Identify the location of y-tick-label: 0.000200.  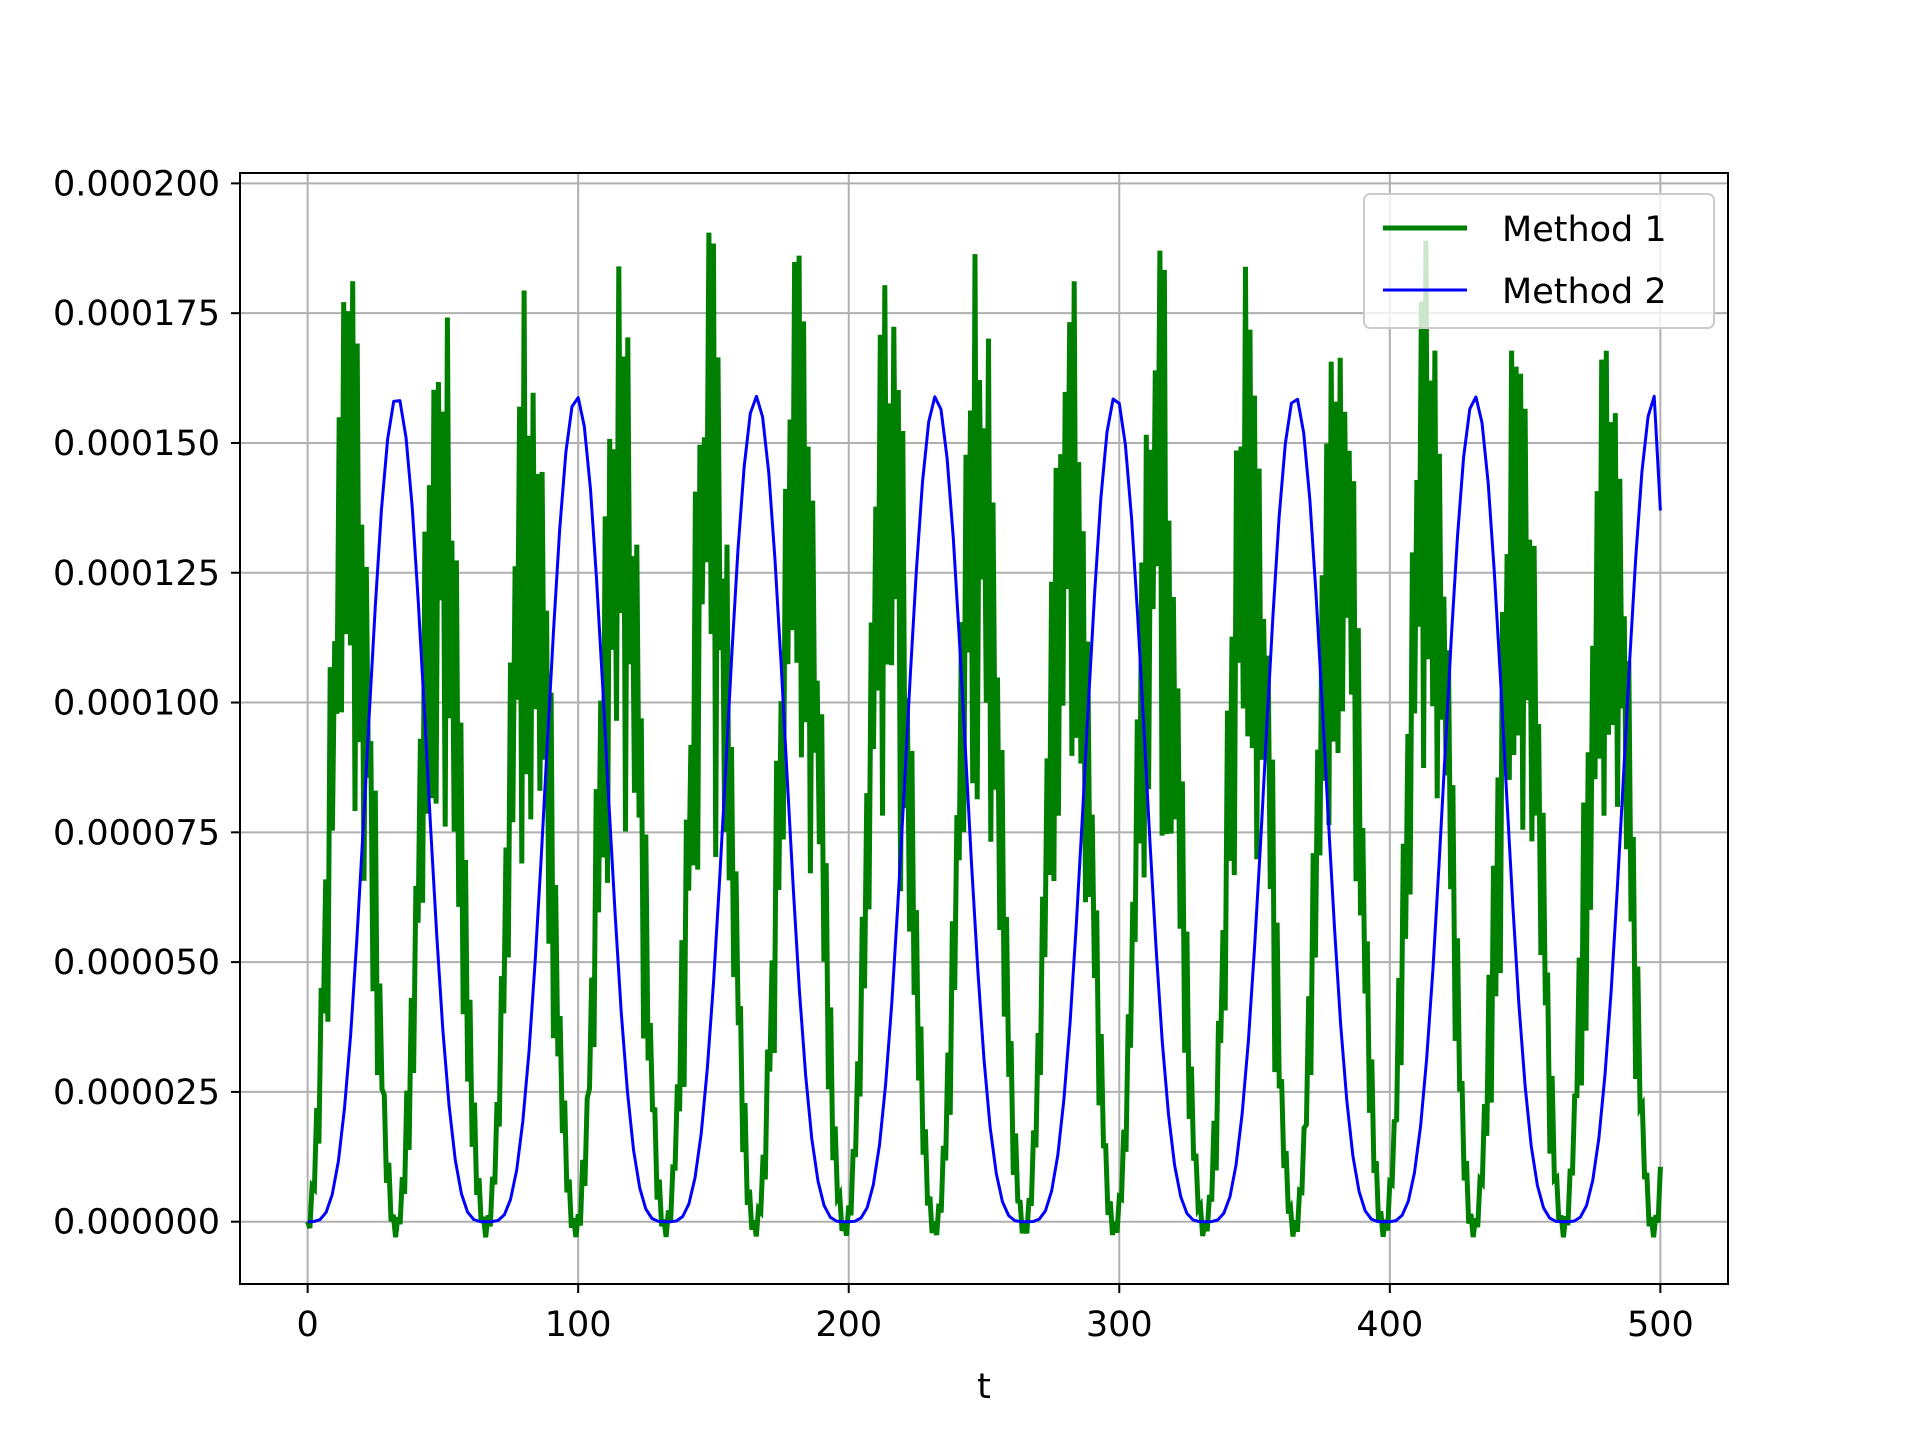
(136, 184).